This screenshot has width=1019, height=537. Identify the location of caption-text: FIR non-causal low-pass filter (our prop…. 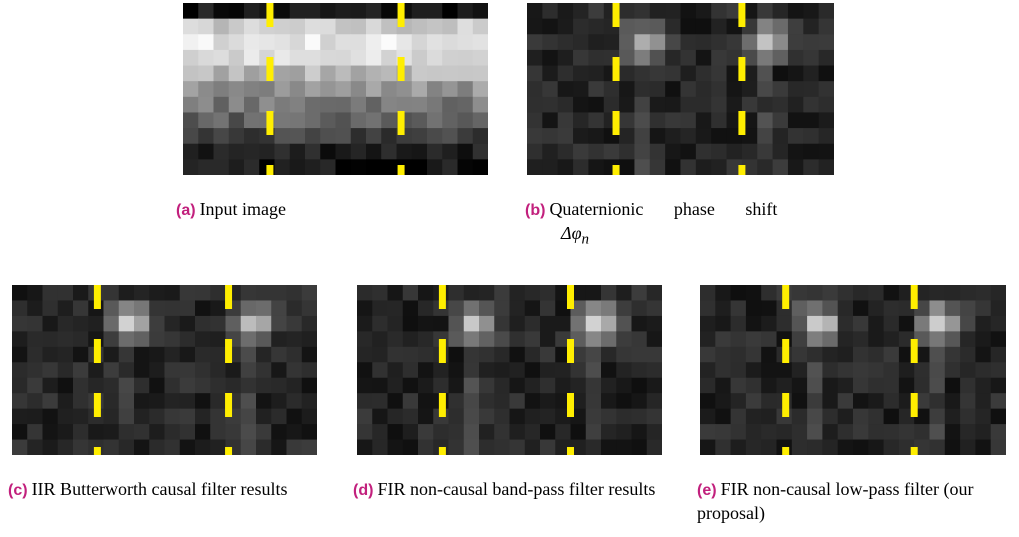
(835, 501).